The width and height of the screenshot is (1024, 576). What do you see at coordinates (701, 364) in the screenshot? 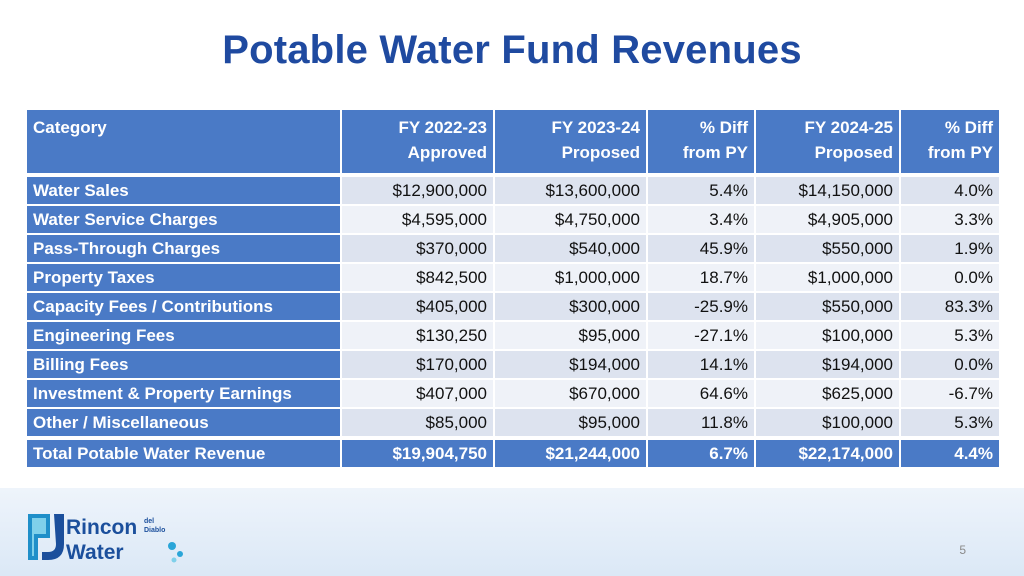
I see `cell-diff-1: 14.1%` at bounding box center [701, 364].